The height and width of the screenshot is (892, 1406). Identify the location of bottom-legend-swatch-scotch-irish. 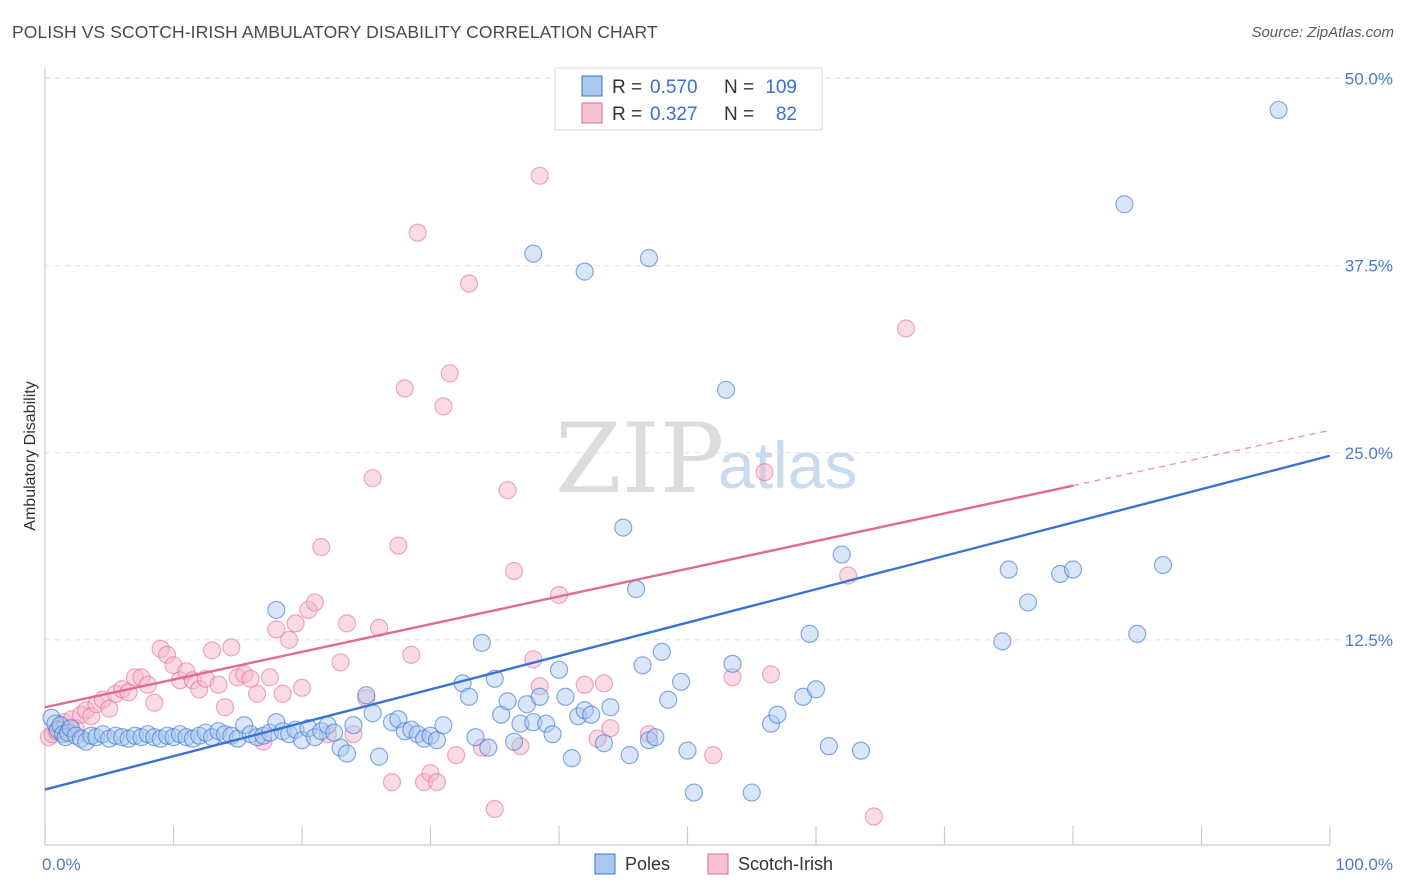
(718, 864).